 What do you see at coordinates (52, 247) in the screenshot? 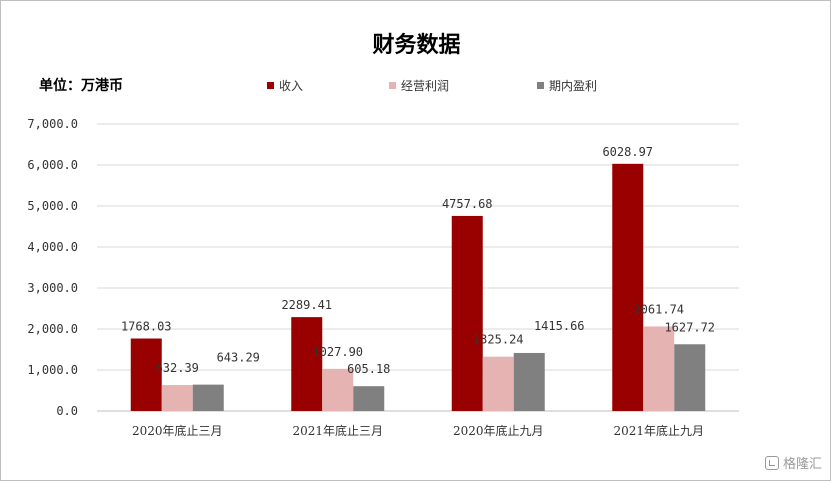
I see `y-tick-label: 4,000.0` at bounding box center [52, 247].